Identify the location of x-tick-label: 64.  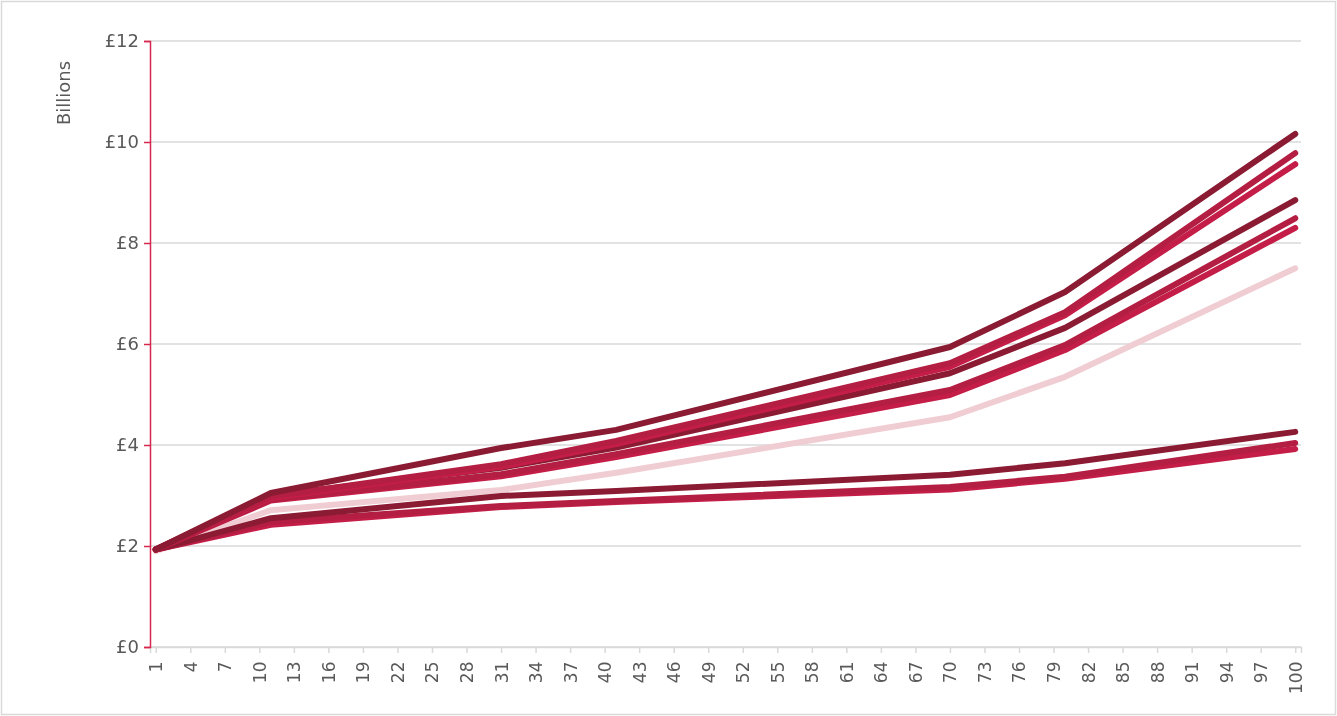
(881, 672).